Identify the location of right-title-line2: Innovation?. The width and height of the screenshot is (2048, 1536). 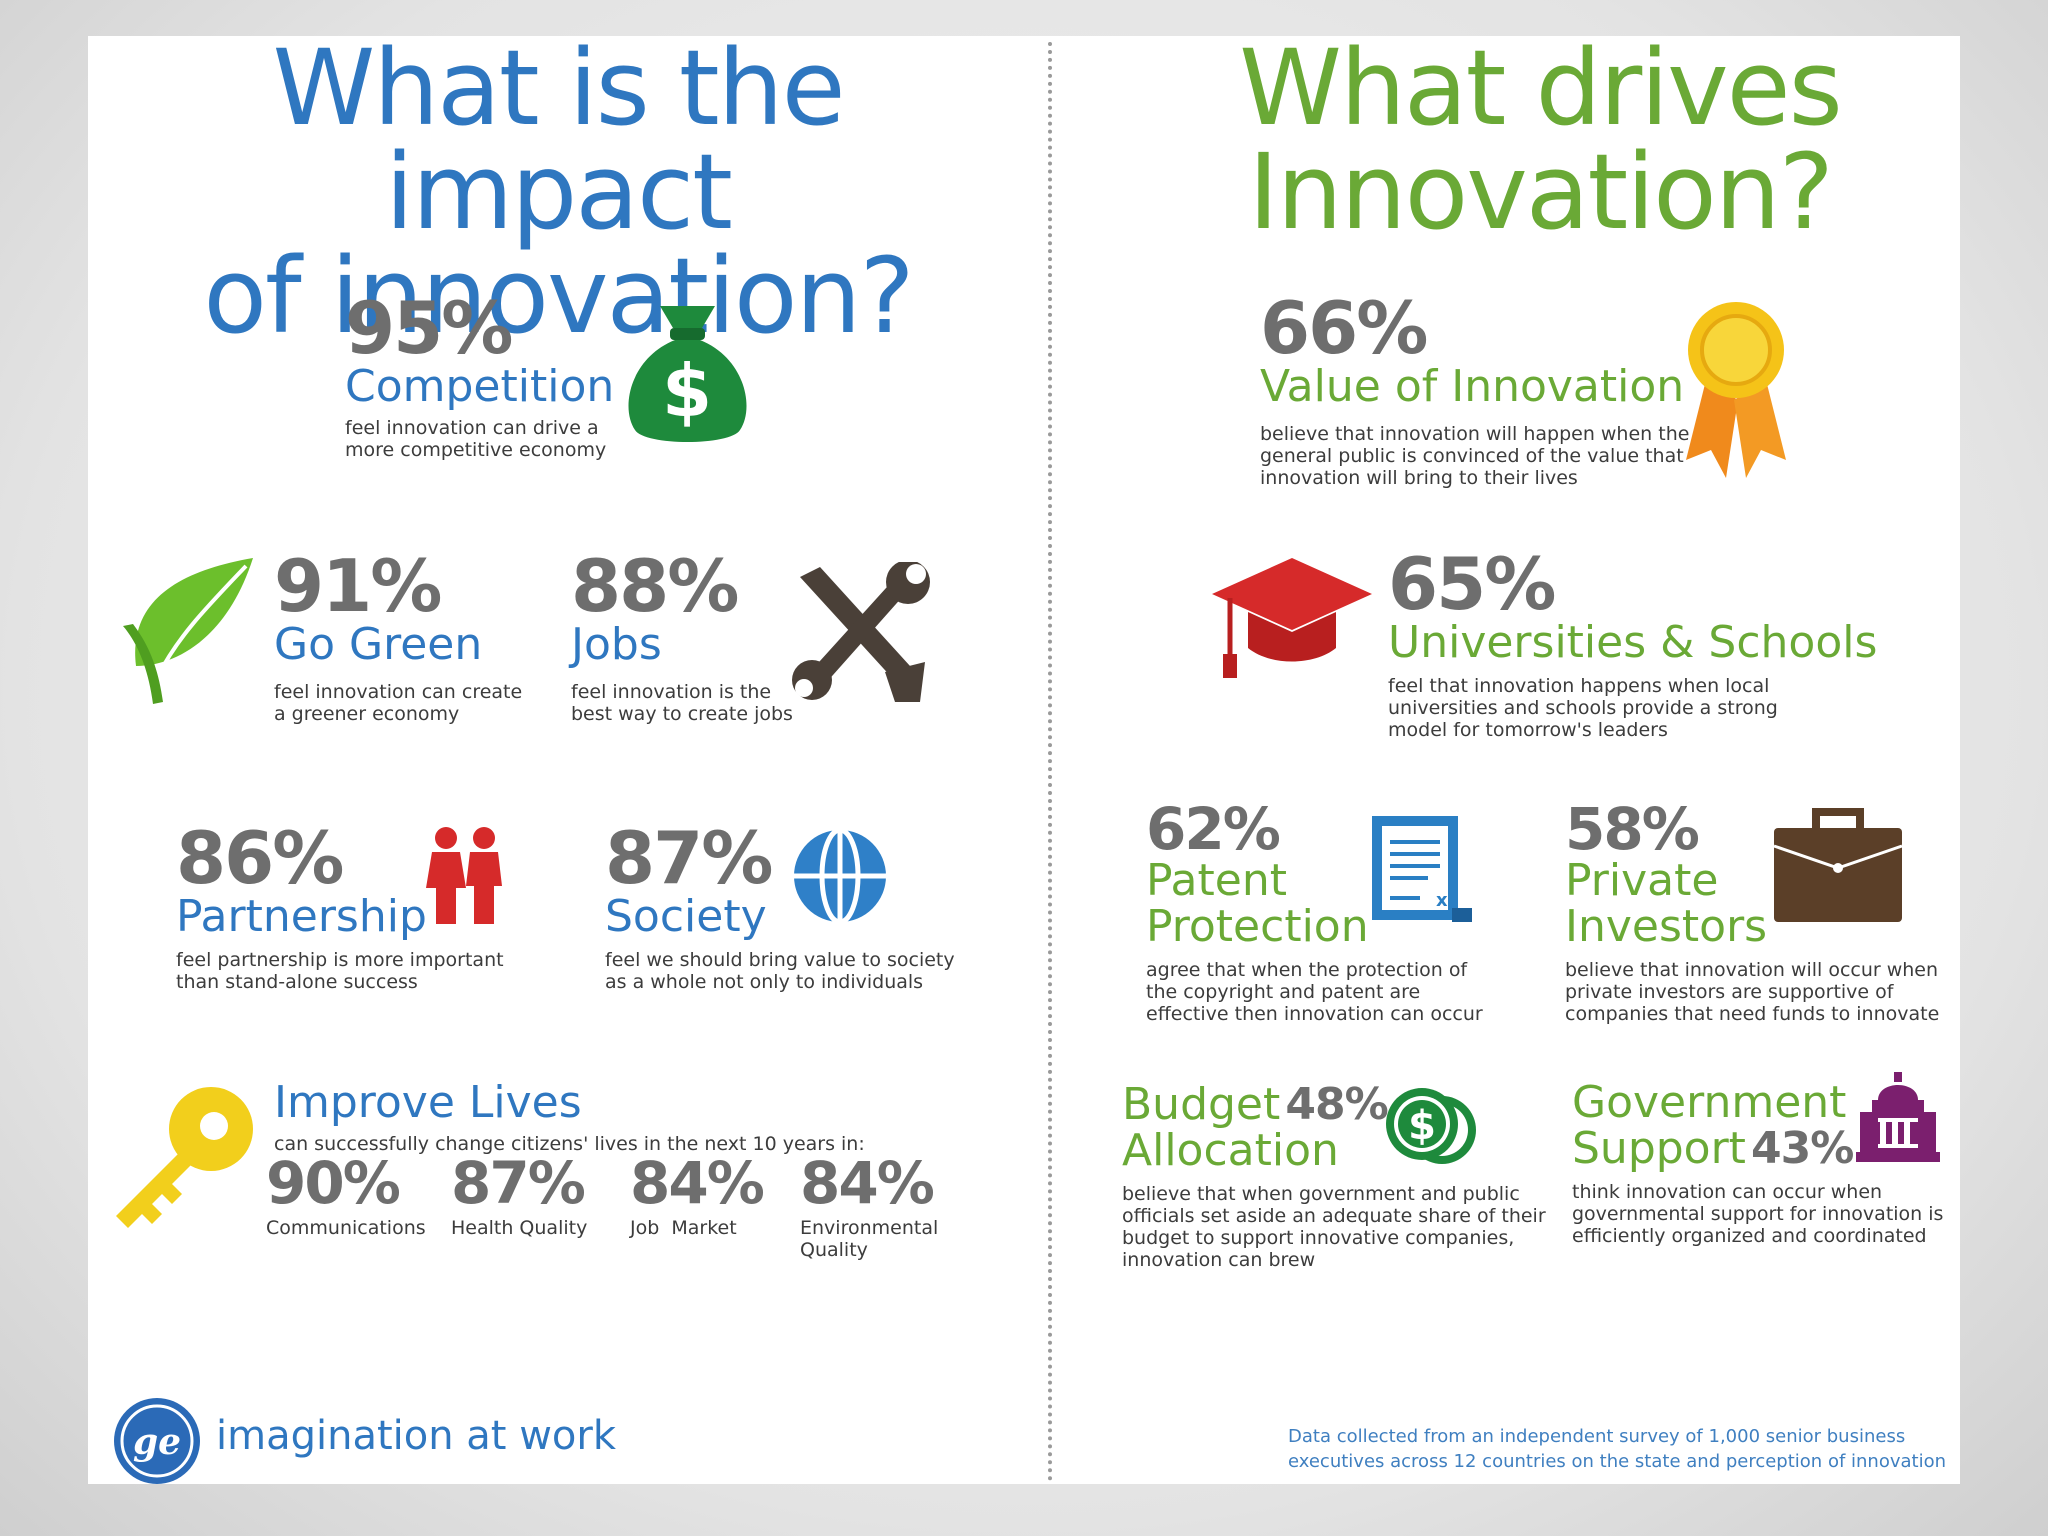
(1541, 192).